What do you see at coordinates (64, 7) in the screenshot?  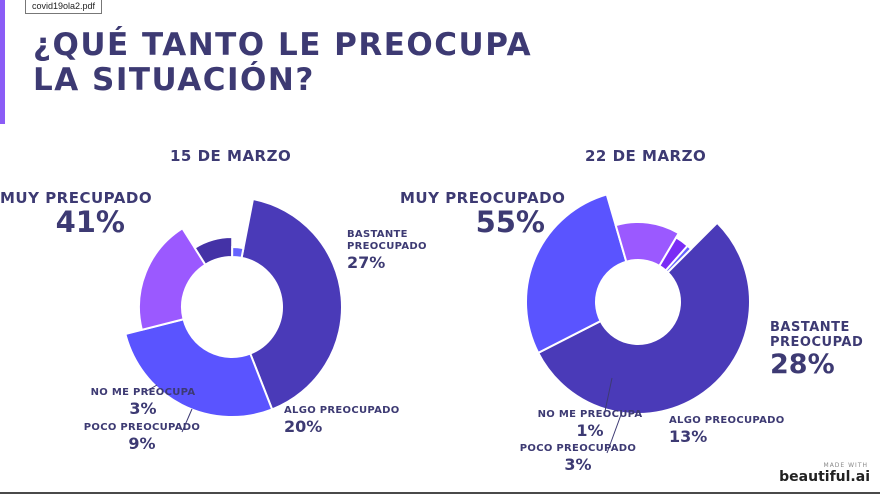 I see `file-tab: covid19ola2.pdf` at bounding box center [64, 7].